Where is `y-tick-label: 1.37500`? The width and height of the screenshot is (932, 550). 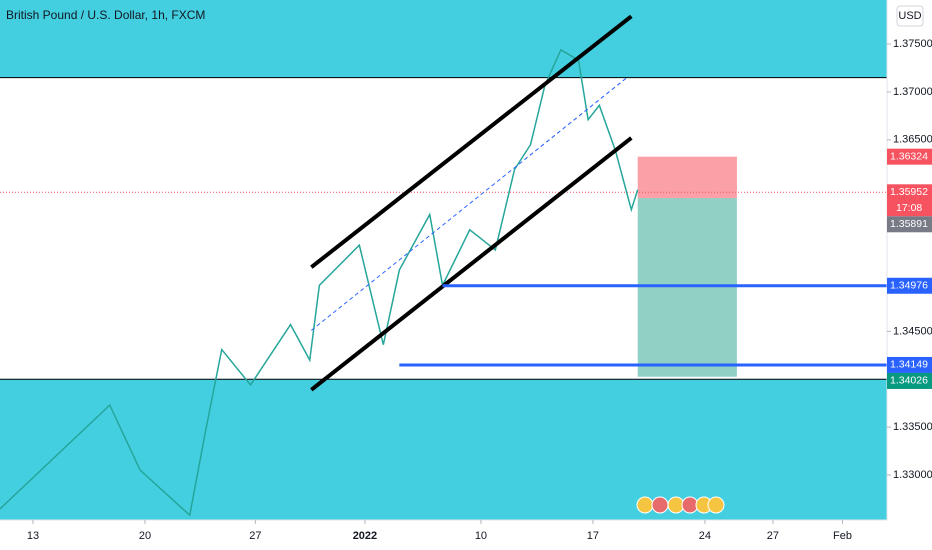 y-tick-label: 1.37500 is located at coordinates (912, 44).